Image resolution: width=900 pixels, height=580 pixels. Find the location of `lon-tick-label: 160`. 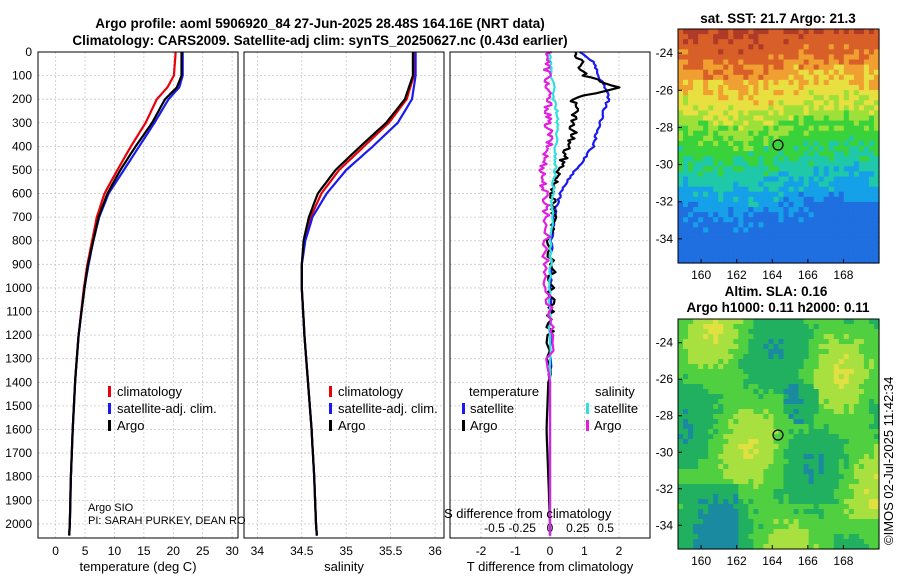

lon-tick-label: 160 is located at coordinates (701, 561).